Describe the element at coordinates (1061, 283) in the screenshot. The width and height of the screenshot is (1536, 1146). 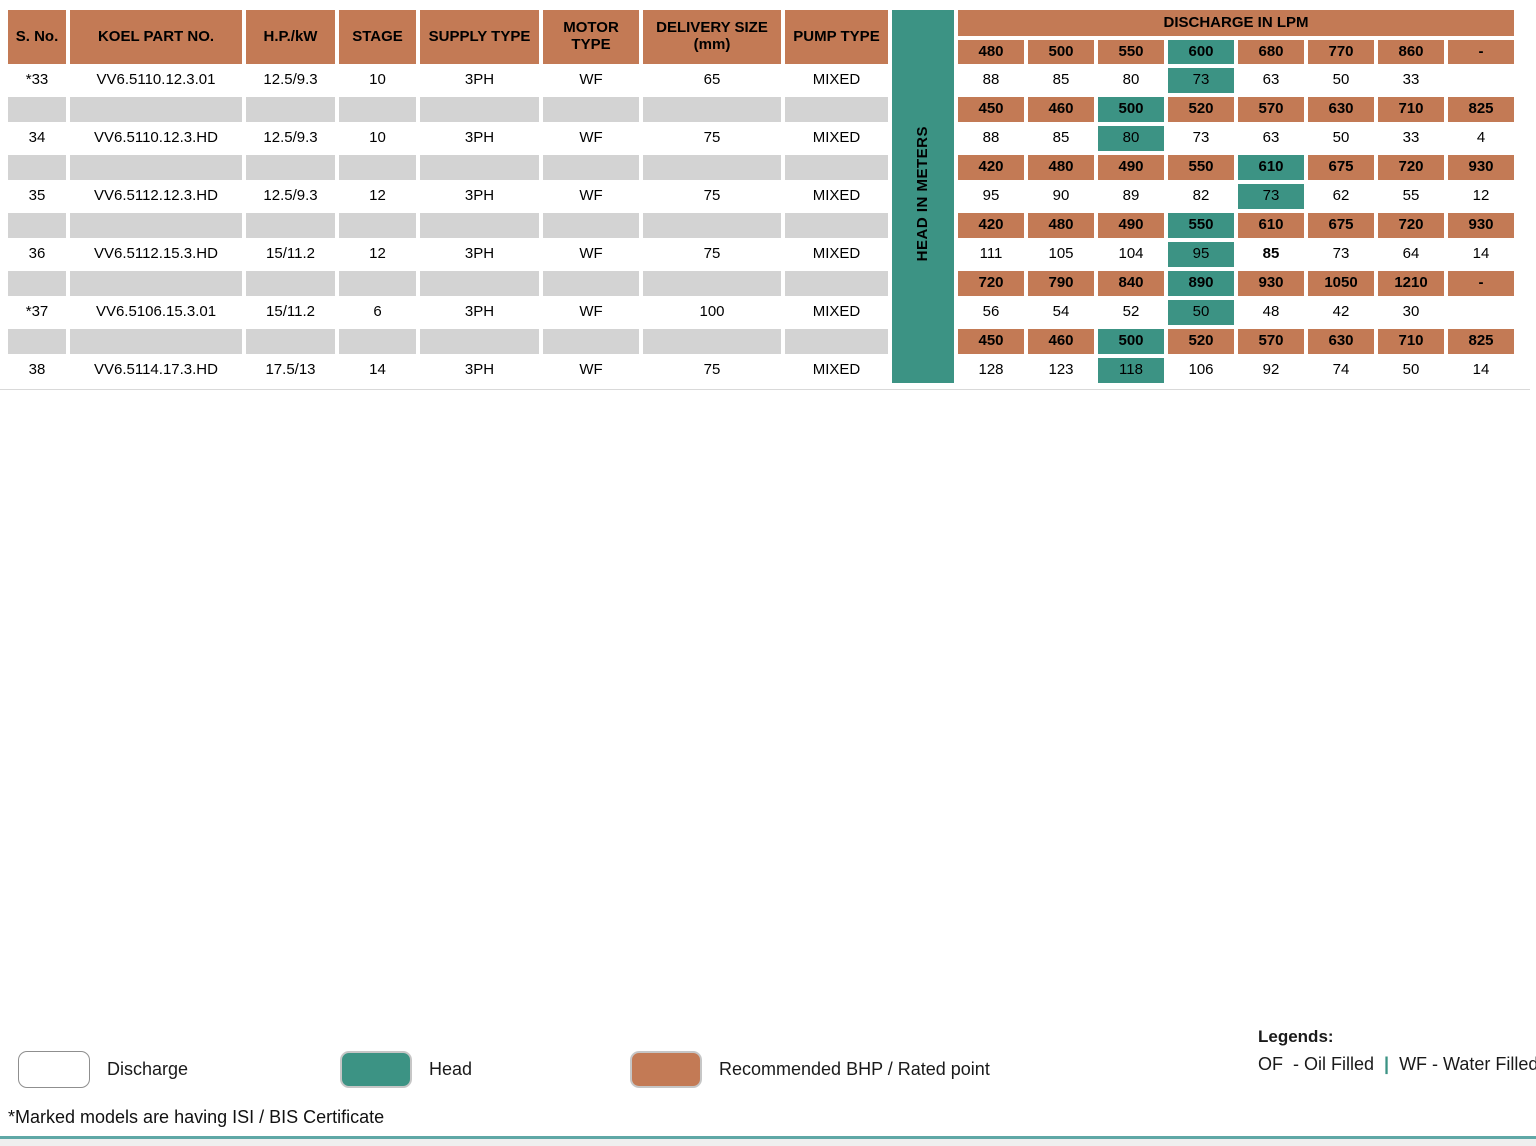
I see `bhp-value-cell: 790` at that location.